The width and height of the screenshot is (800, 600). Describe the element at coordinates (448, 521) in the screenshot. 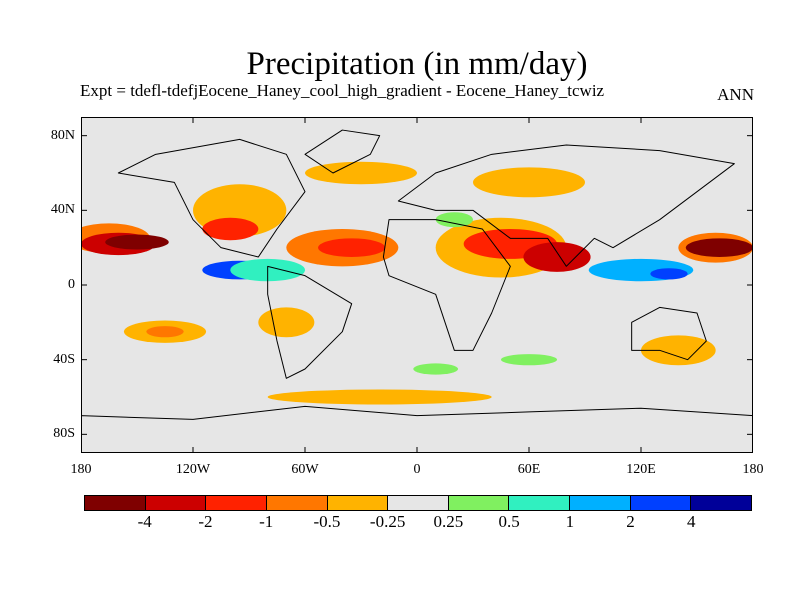

I see `colorbar-label: 0.25` at that location.